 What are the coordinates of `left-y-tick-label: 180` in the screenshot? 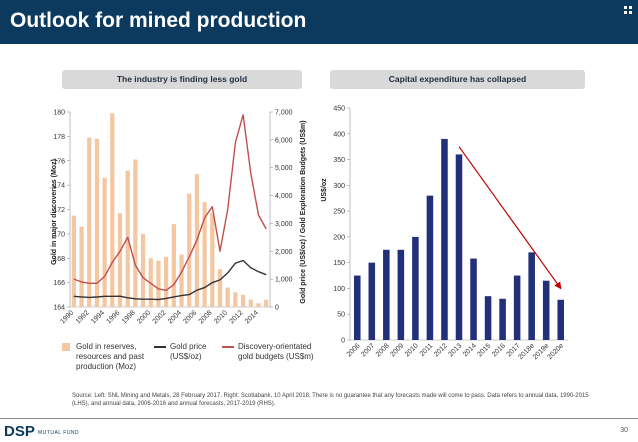 It's located at (59, 113).